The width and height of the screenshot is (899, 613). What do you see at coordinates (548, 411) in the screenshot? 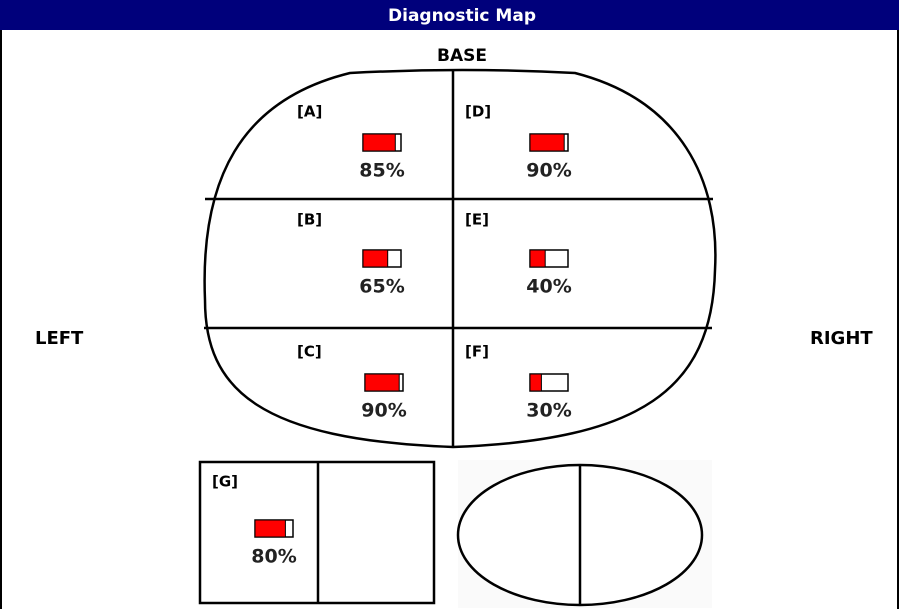
I see `value-label: 30%` at bounding box center [548, 411].